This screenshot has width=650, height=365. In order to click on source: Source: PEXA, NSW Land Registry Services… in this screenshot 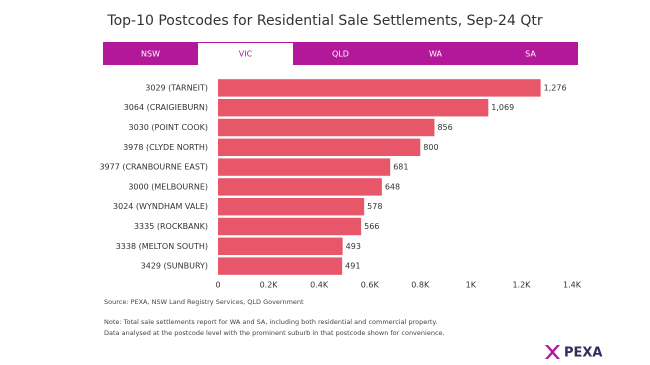, I will do `click(204, 302)`.